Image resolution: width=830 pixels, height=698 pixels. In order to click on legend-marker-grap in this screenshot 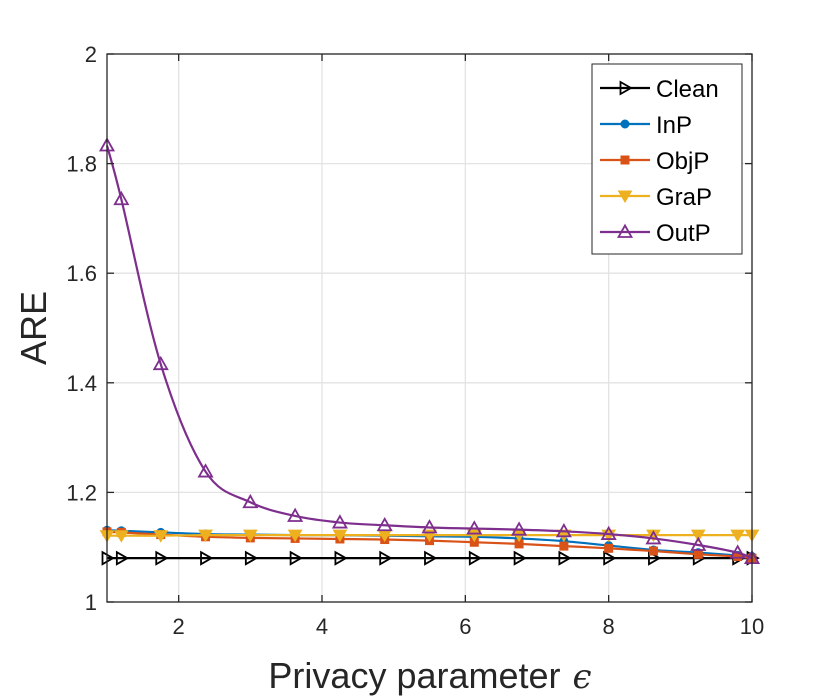, I will do `click(625, 196)`.